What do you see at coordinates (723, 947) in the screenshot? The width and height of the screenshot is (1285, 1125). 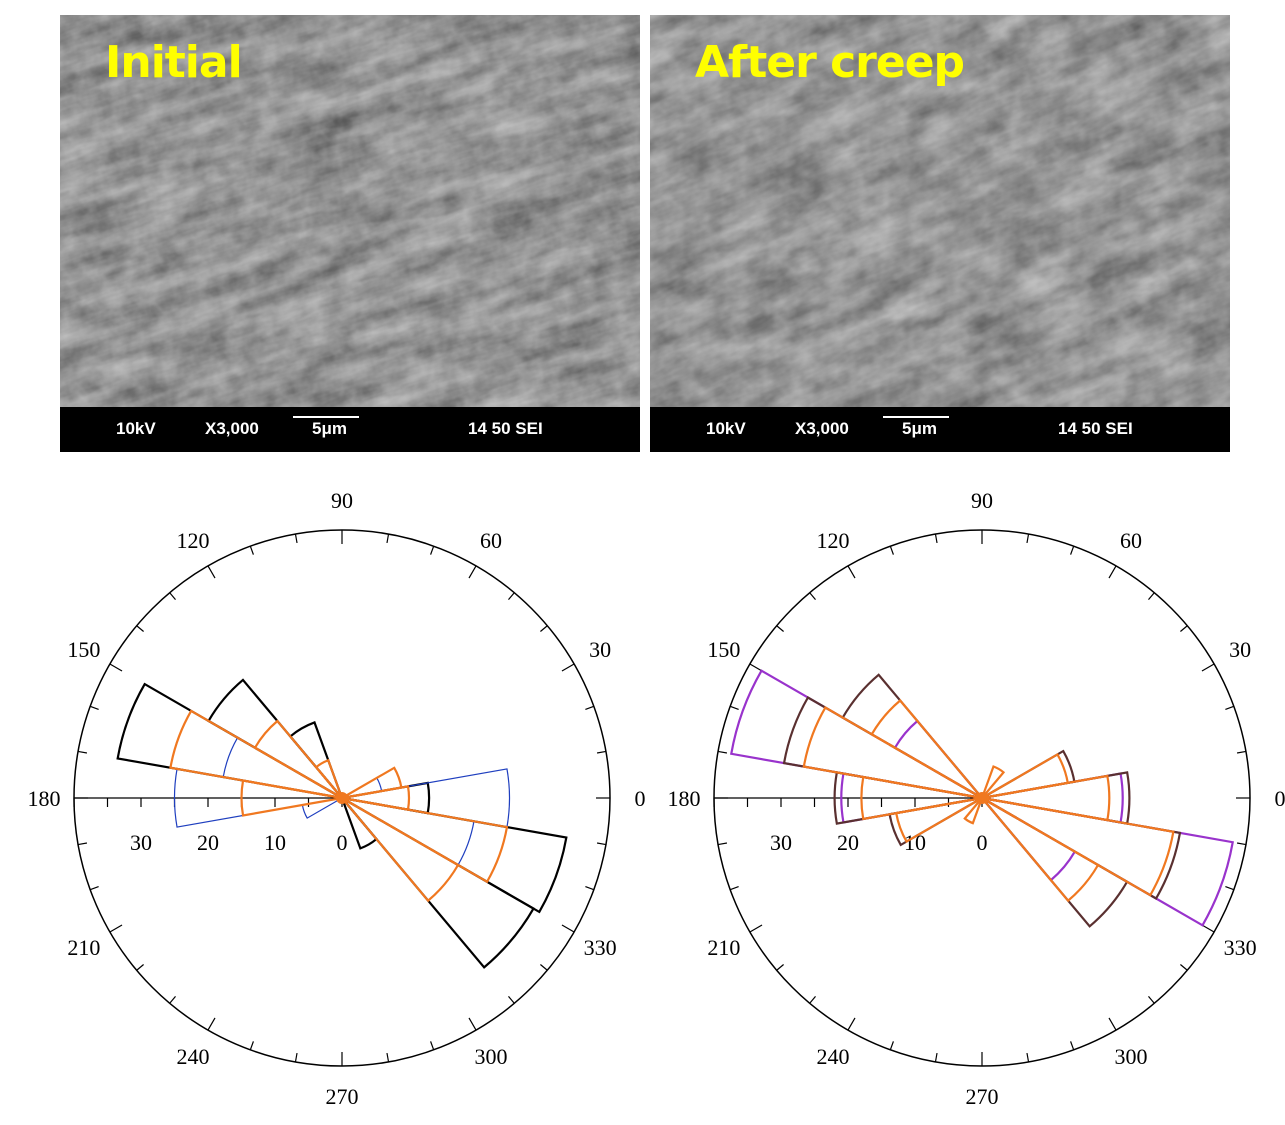 I see `angle-tick-label: 210` at bounding box center [723, 947].